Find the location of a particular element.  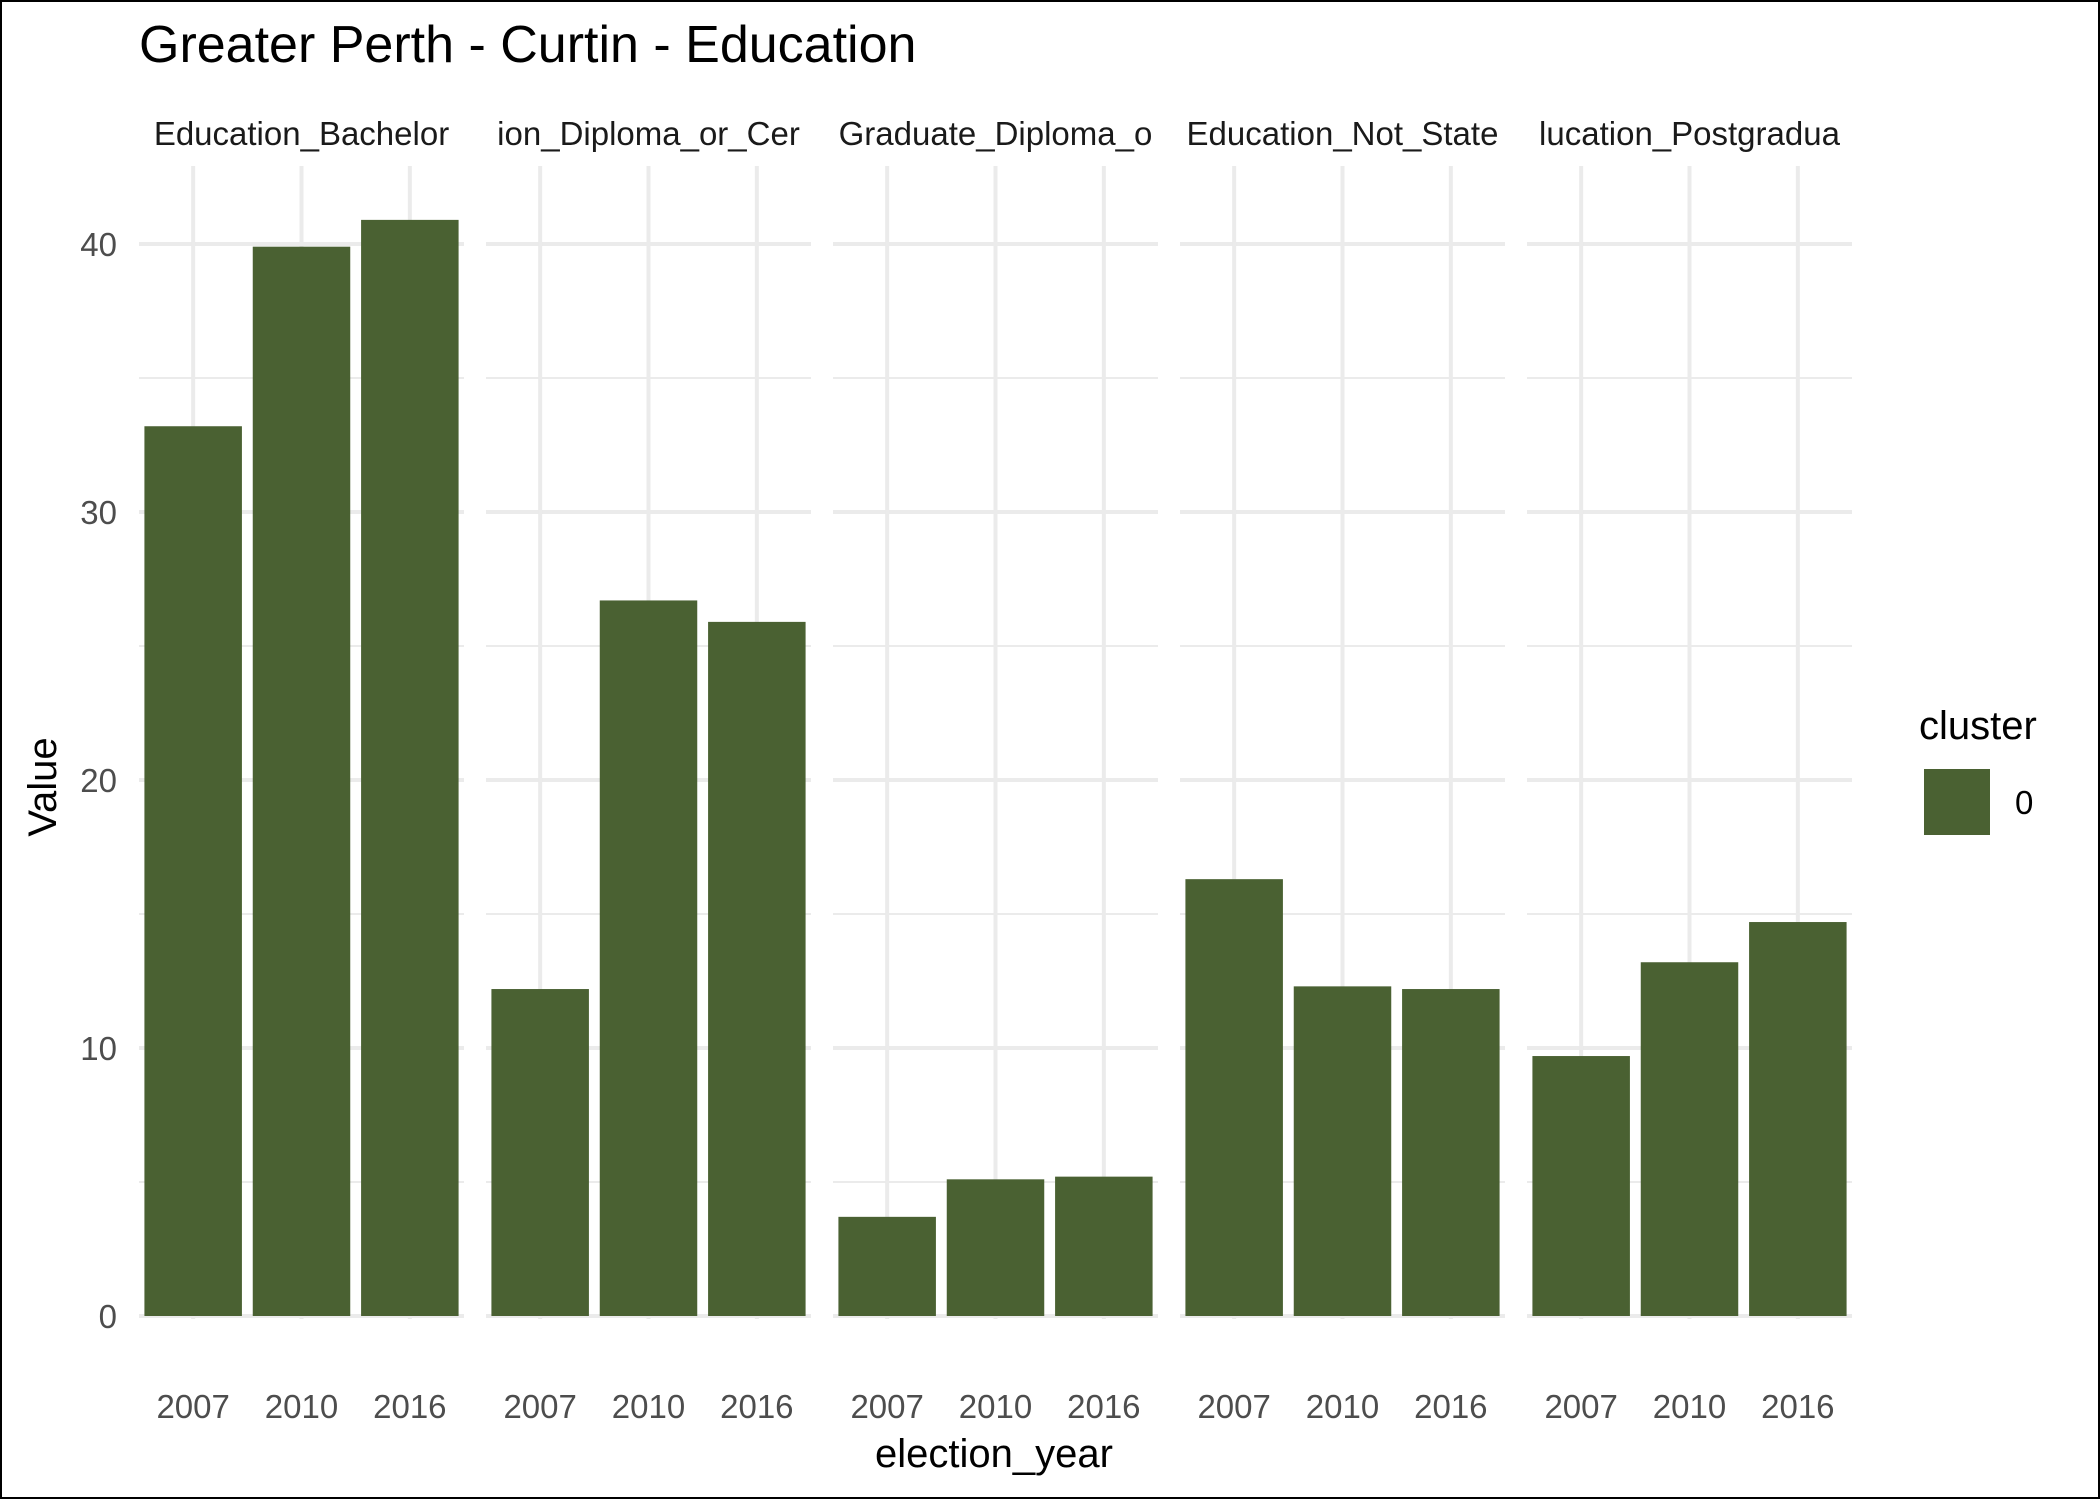

y-axis: 0 10 20 30 40 is located at coordinates (98, 780).